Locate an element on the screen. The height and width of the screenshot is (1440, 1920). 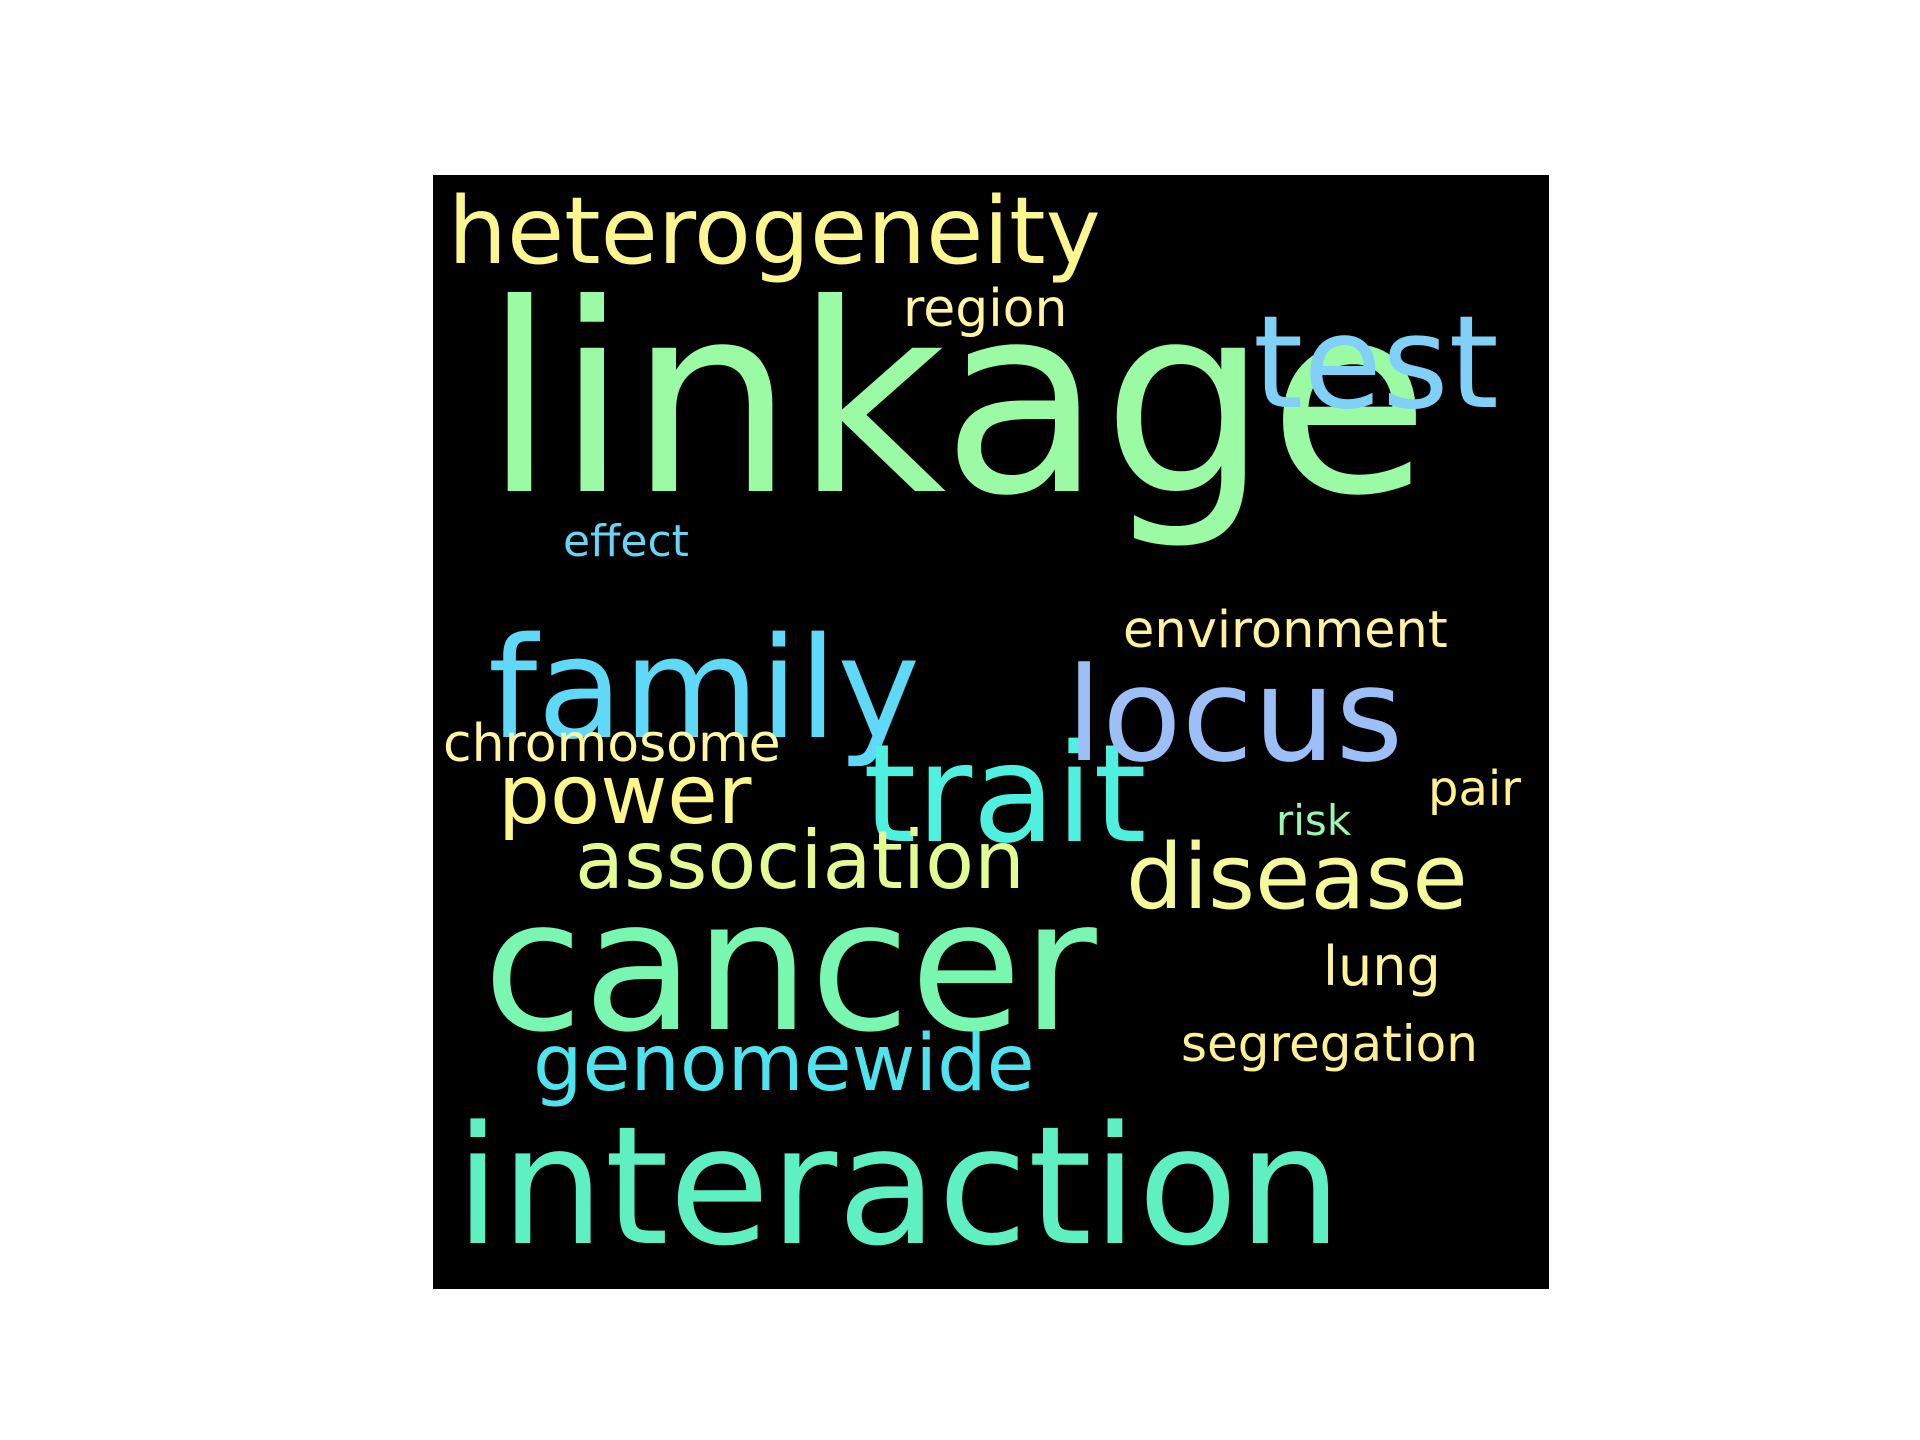
word-environment: environment is located at coordinates (1285, 630).